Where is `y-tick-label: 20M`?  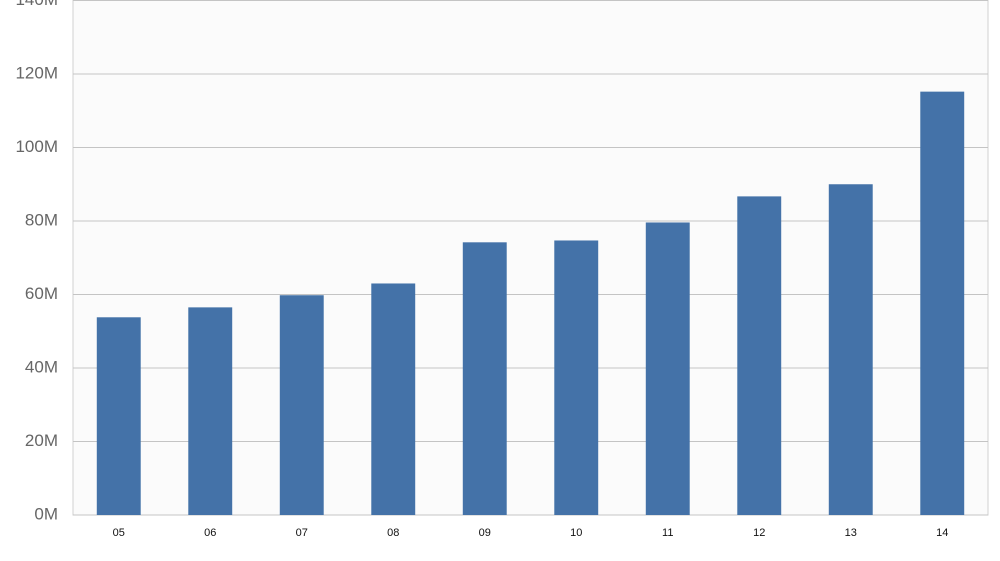 y-tick-label: 20M is located at coordinates (41, 440).